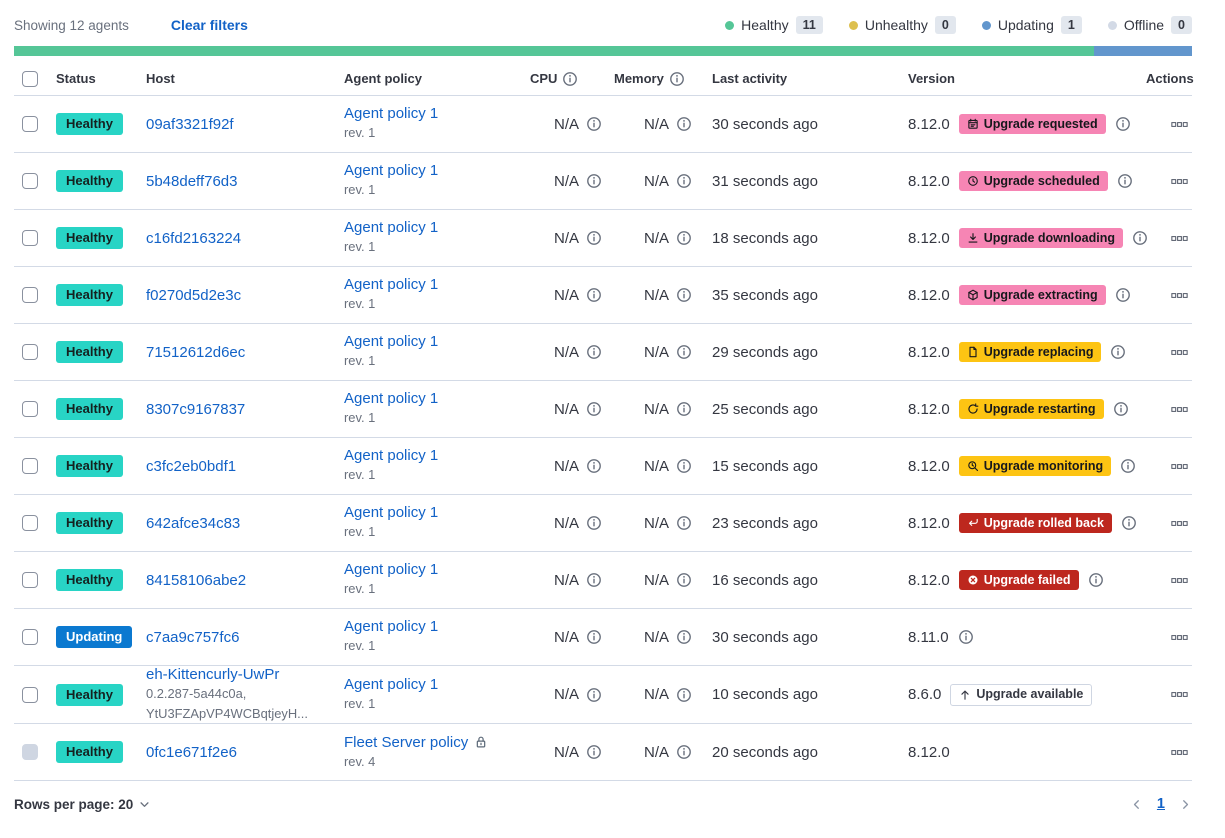  Describe the element at coordinates (191, 752) in the screenshot. I see `host-link: 0fc1e671f2e6` at that location.